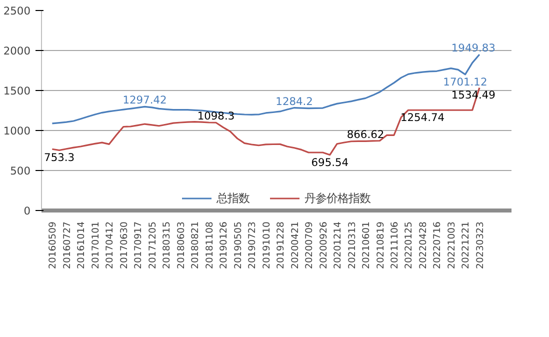 The height and width of the screenshot is (337, 549). Describe the element at coordinates (310, 245) in the screenshot. I see `x-tick-label: 20200709` at that location.